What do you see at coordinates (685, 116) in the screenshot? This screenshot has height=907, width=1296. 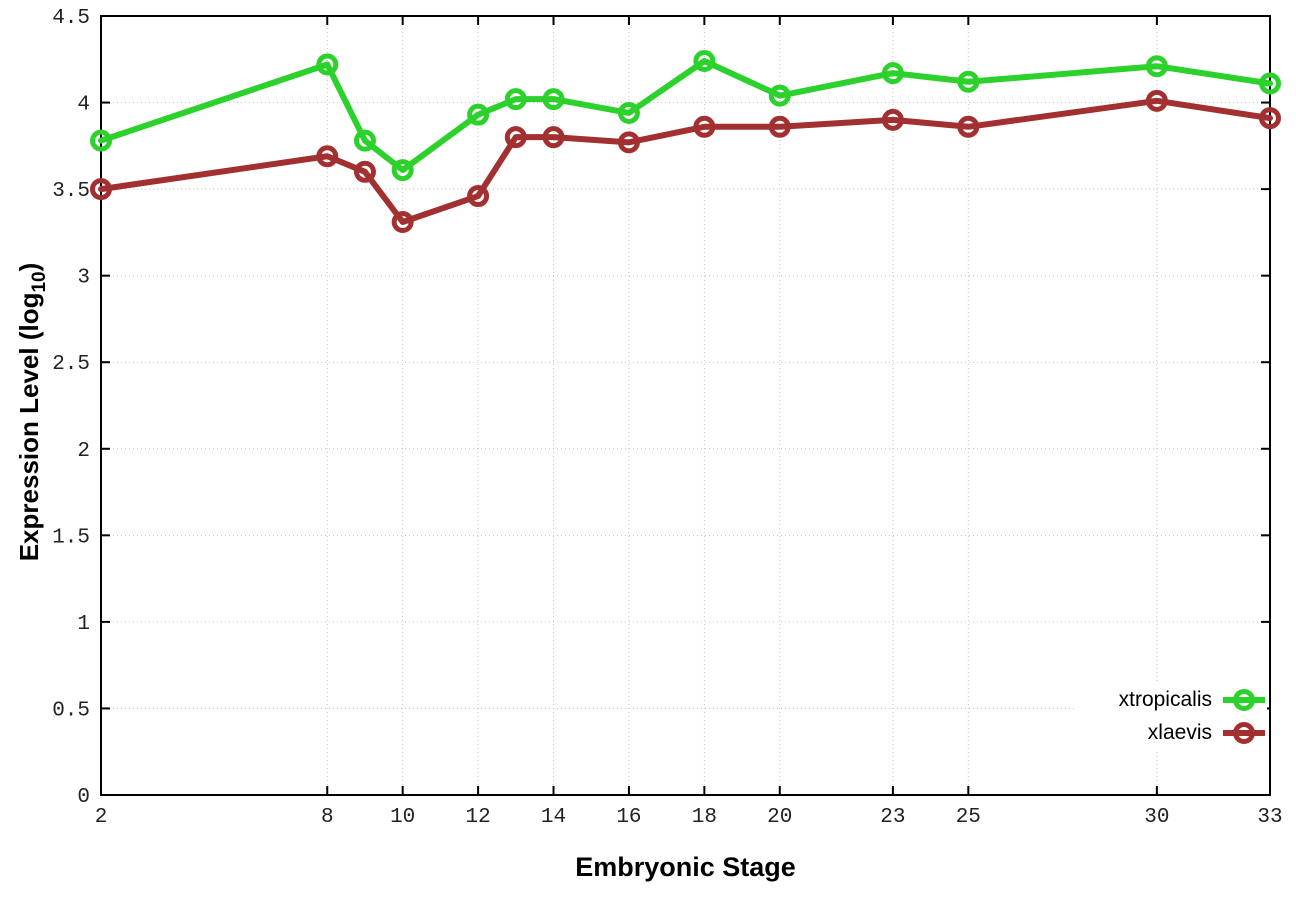 I see `series-line-xtropicalis` at bounding box center [685, 116].